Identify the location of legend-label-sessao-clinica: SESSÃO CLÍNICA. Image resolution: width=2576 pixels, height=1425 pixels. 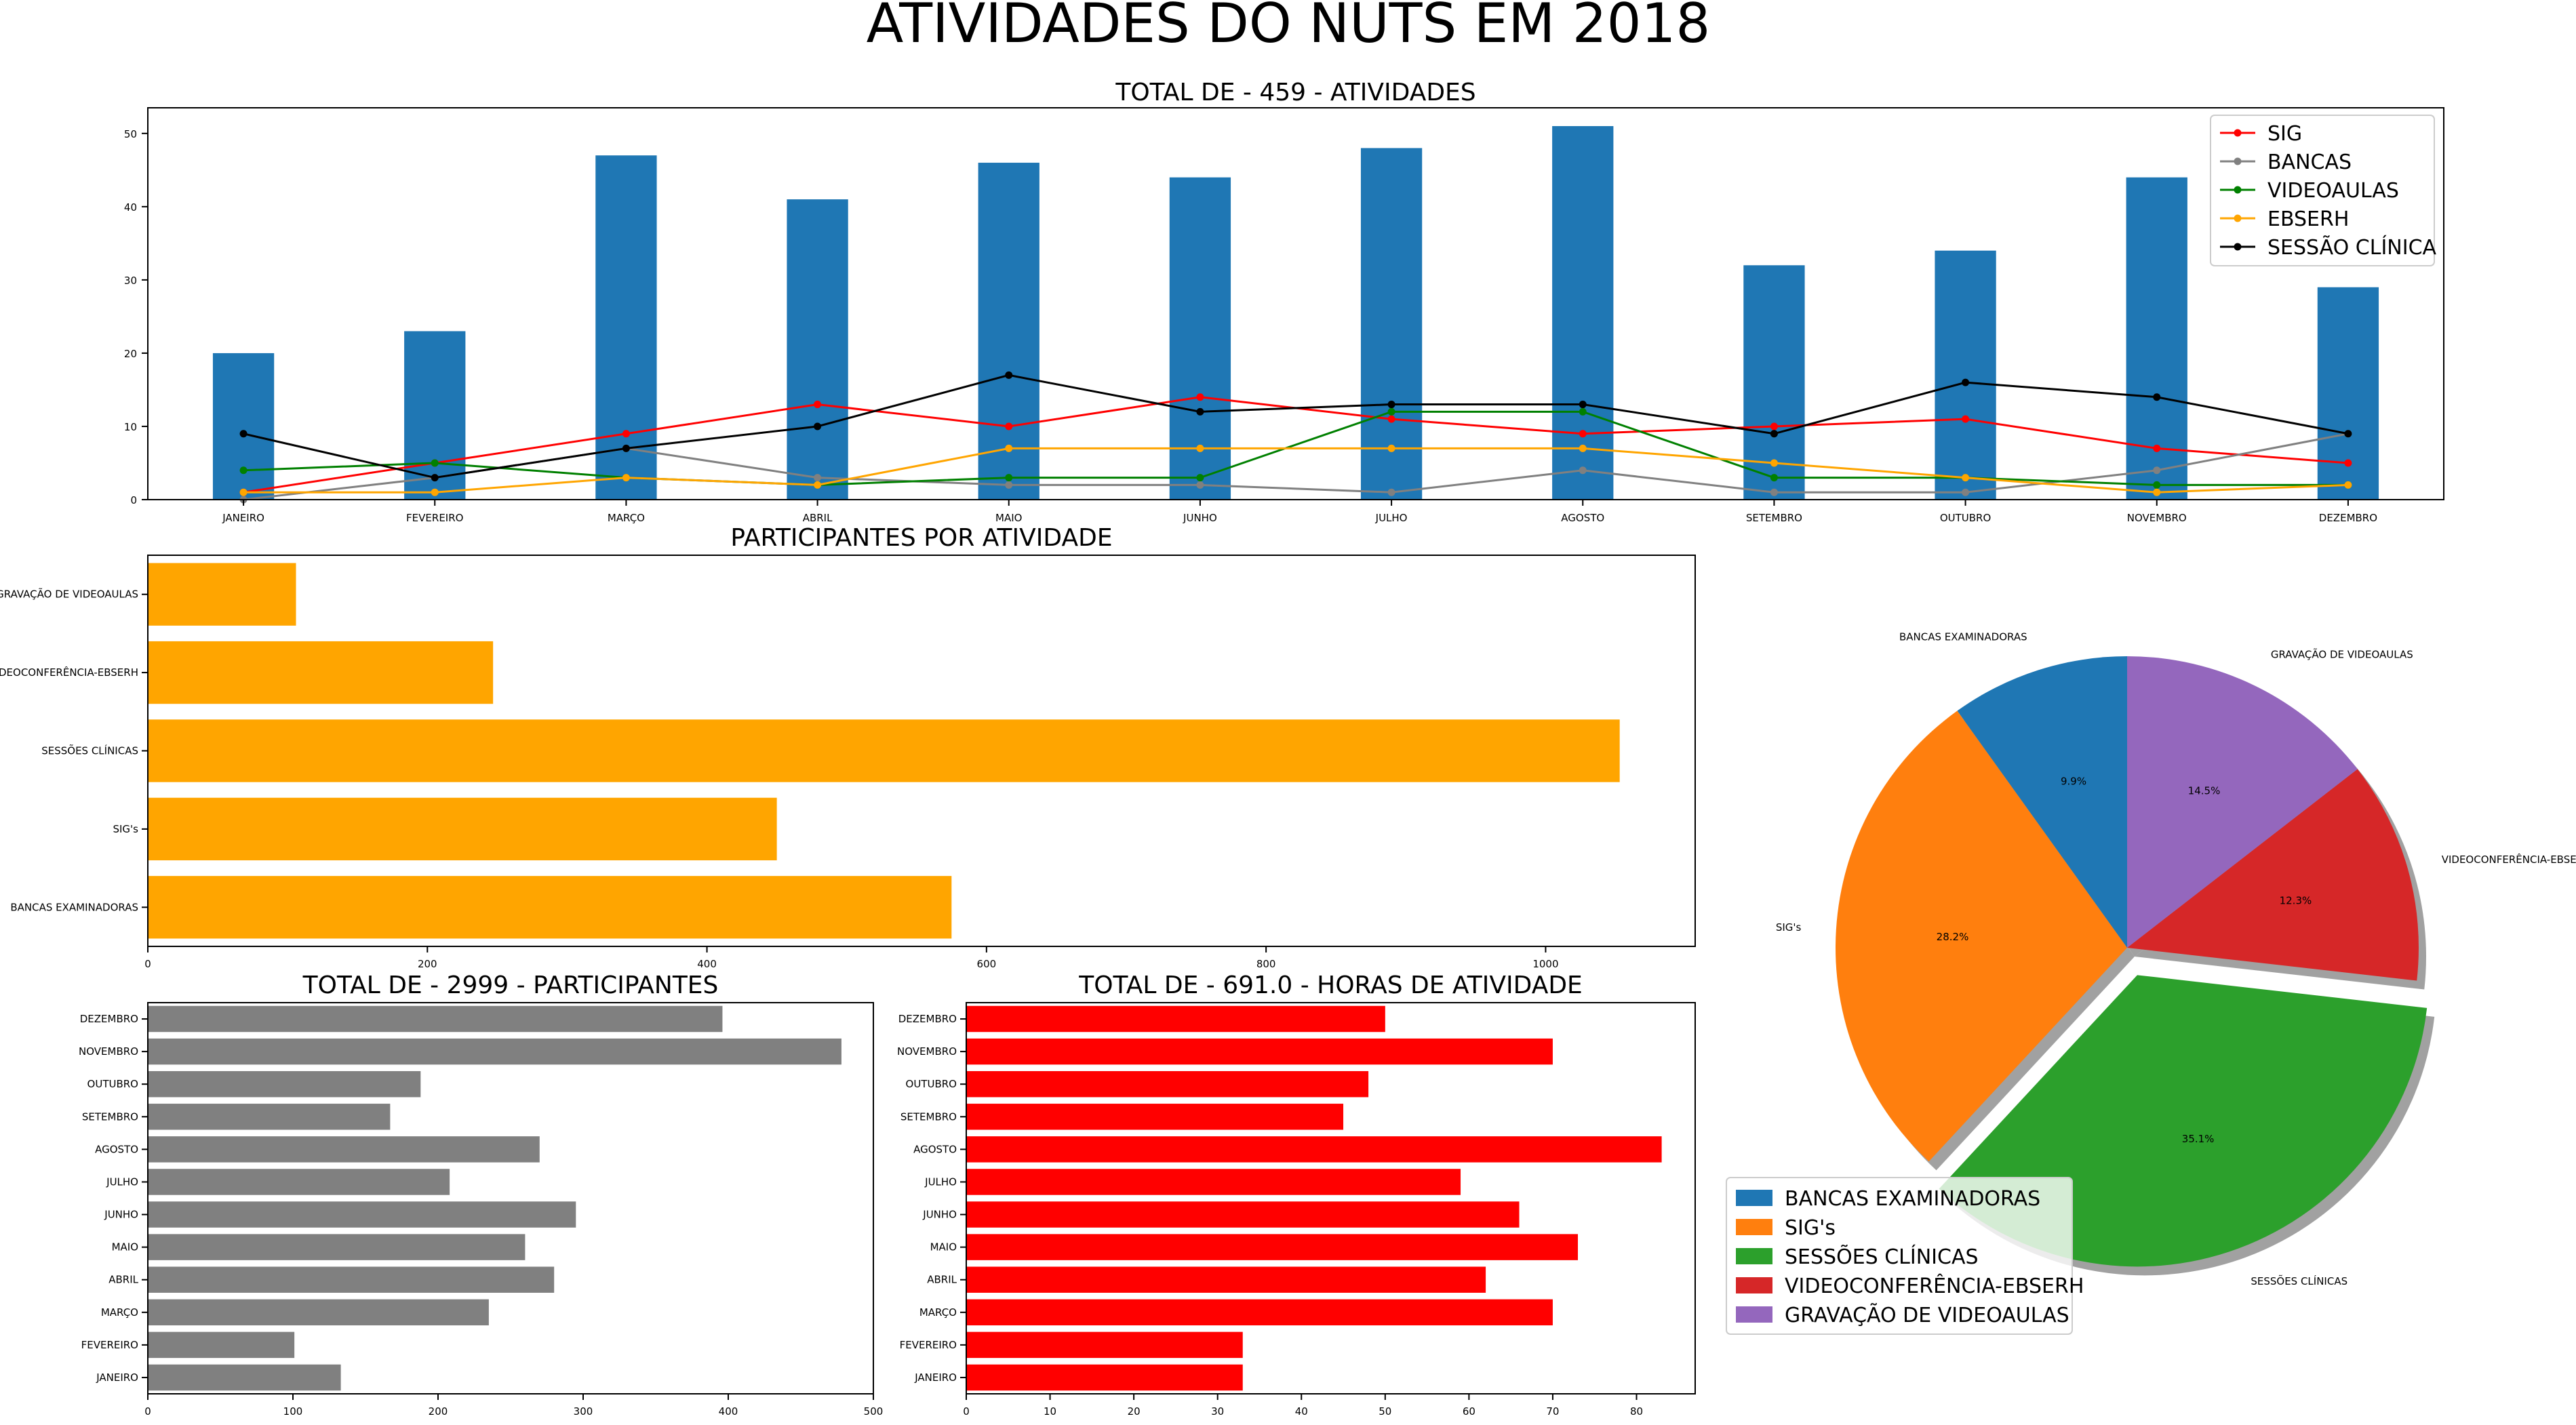
(2352, 248).